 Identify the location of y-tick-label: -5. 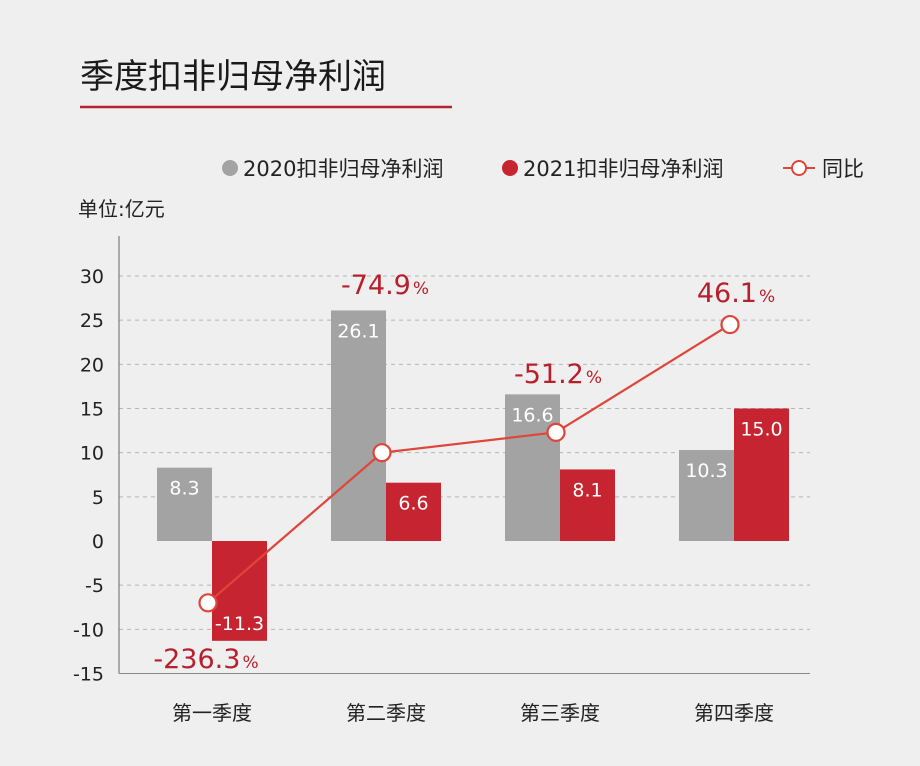
(94, 586).